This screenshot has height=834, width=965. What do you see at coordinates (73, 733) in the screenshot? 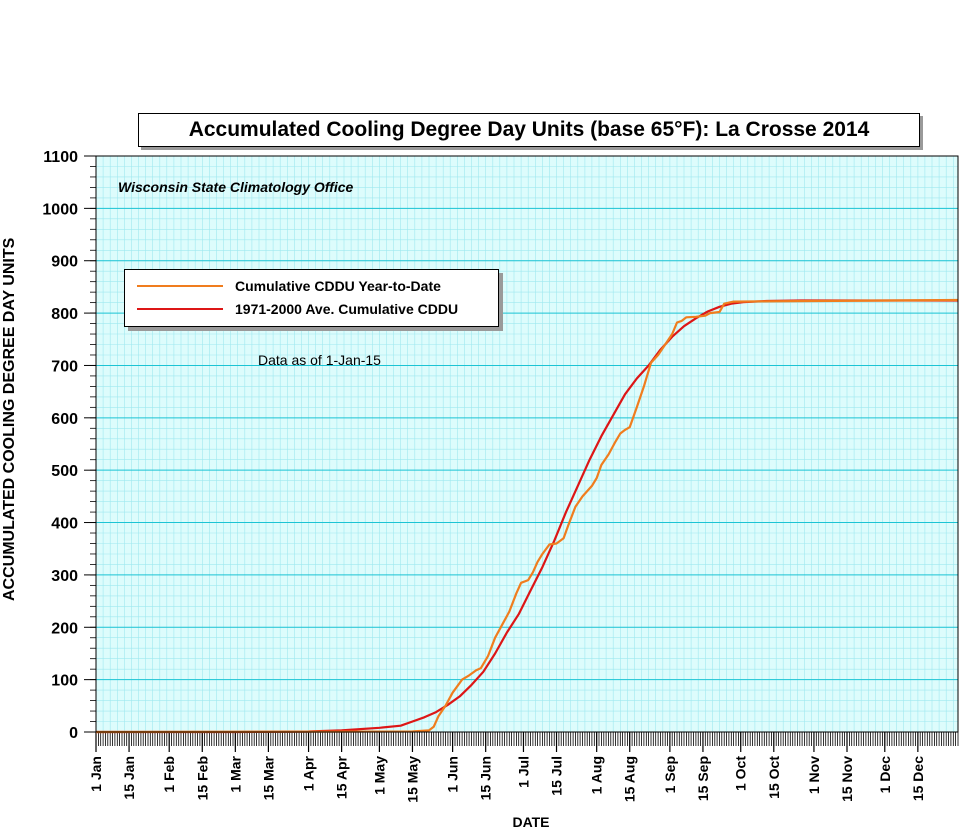
I see `y-tick-label: 0` at bounding box center [73, 733].